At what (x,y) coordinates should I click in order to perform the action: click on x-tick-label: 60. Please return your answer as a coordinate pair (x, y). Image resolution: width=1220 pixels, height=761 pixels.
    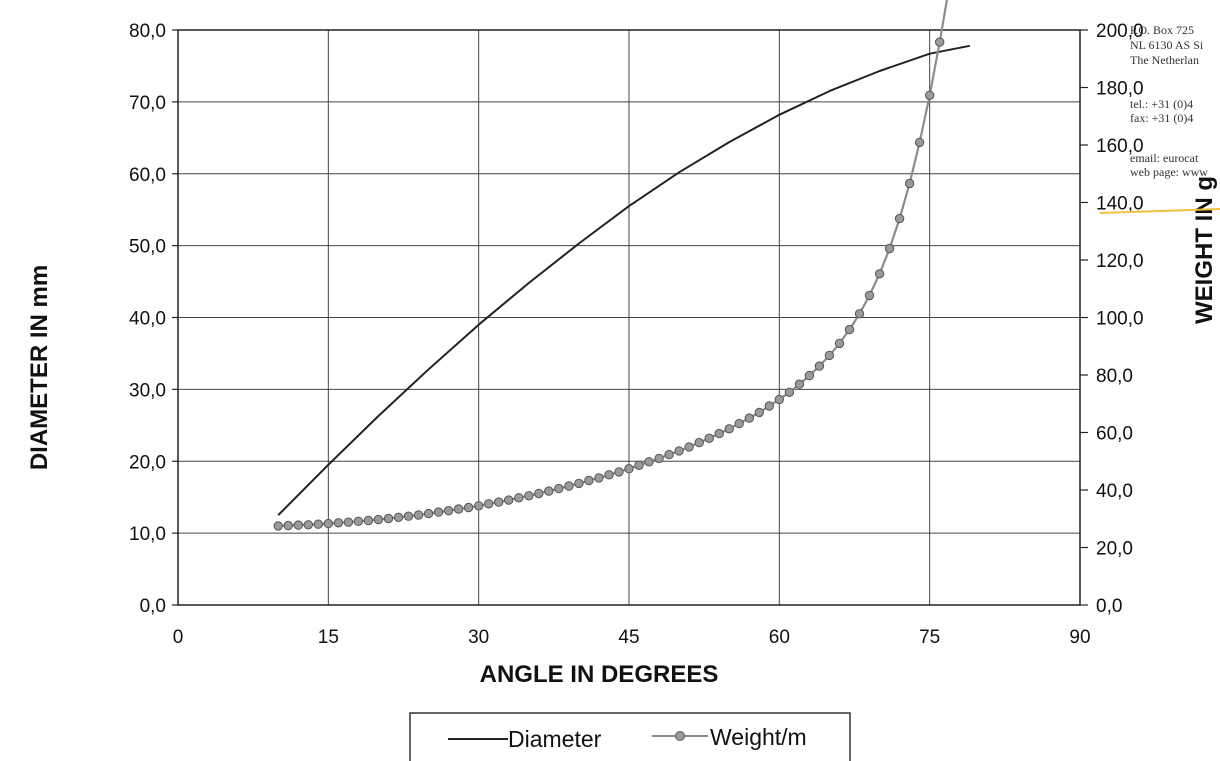
    Looking at the image, I should click on (779, 637).